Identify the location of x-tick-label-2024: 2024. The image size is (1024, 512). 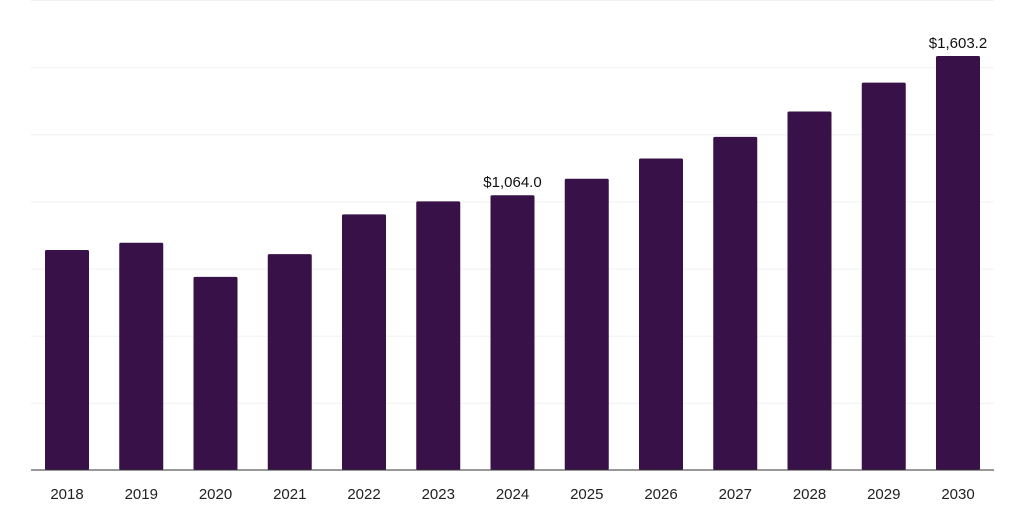
(512, 494).